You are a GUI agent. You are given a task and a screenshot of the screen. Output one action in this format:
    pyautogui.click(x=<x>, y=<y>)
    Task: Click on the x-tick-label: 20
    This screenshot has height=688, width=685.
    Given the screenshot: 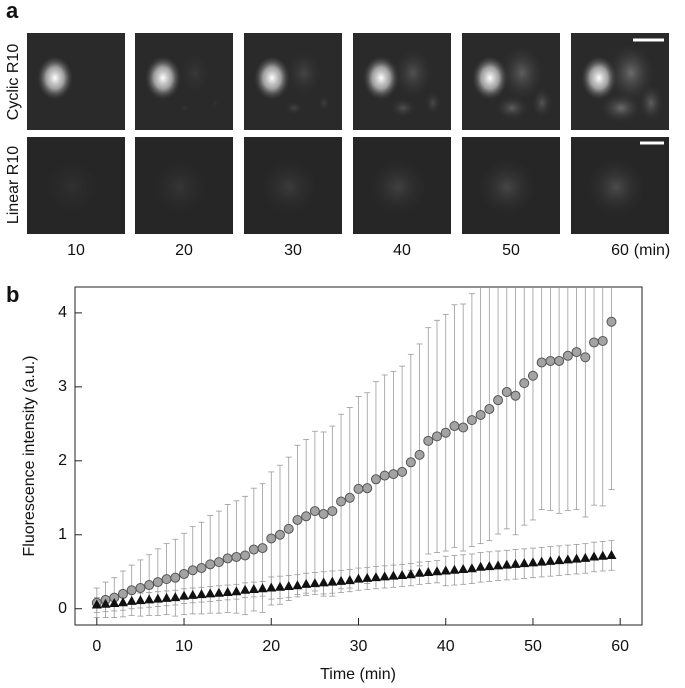 What is the action you would take?
    pyautogui.click(x=271, y=646)
    